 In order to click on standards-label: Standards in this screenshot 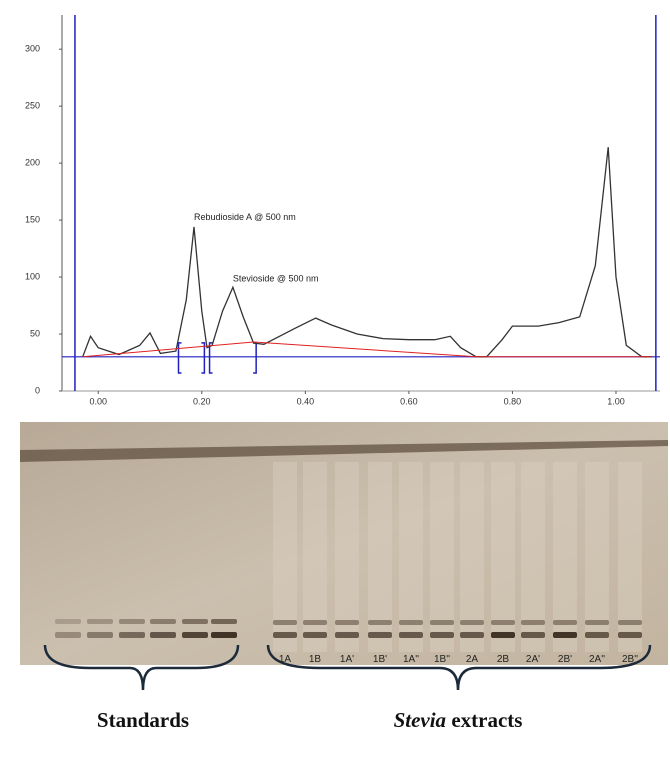, I will do `click(143, 720)`.